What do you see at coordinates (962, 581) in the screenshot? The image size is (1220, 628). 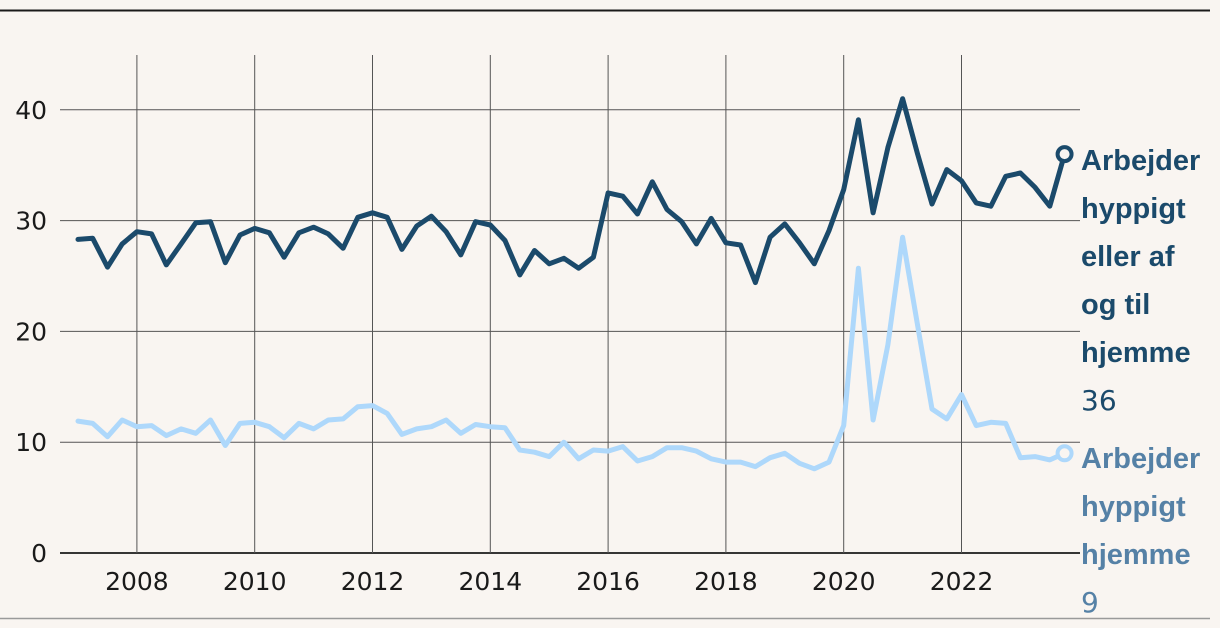 I see `x-tick-label: 2022` at bounding box center [962, 581].